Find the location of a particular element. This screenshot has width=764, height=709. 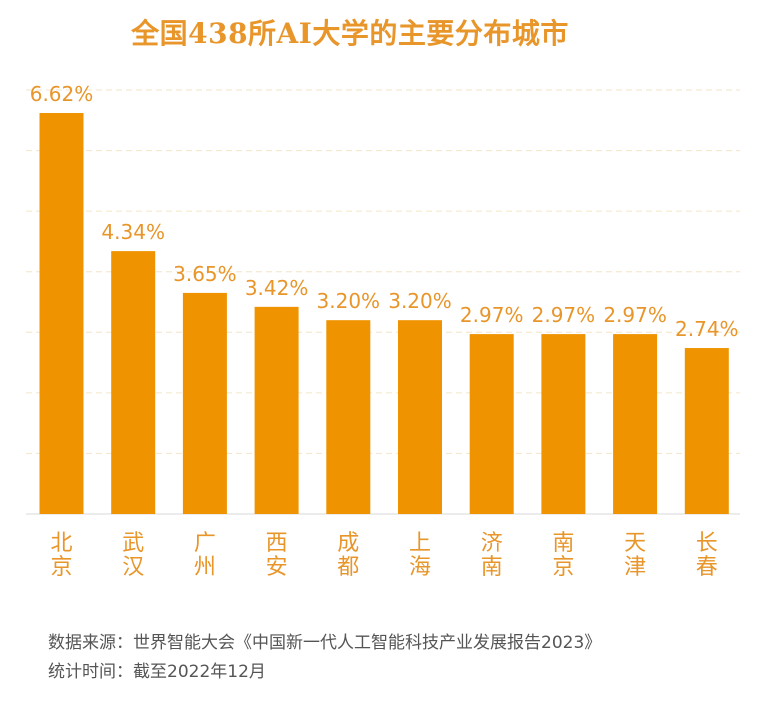

category-label: 长 is located at coordinates (707, 543).